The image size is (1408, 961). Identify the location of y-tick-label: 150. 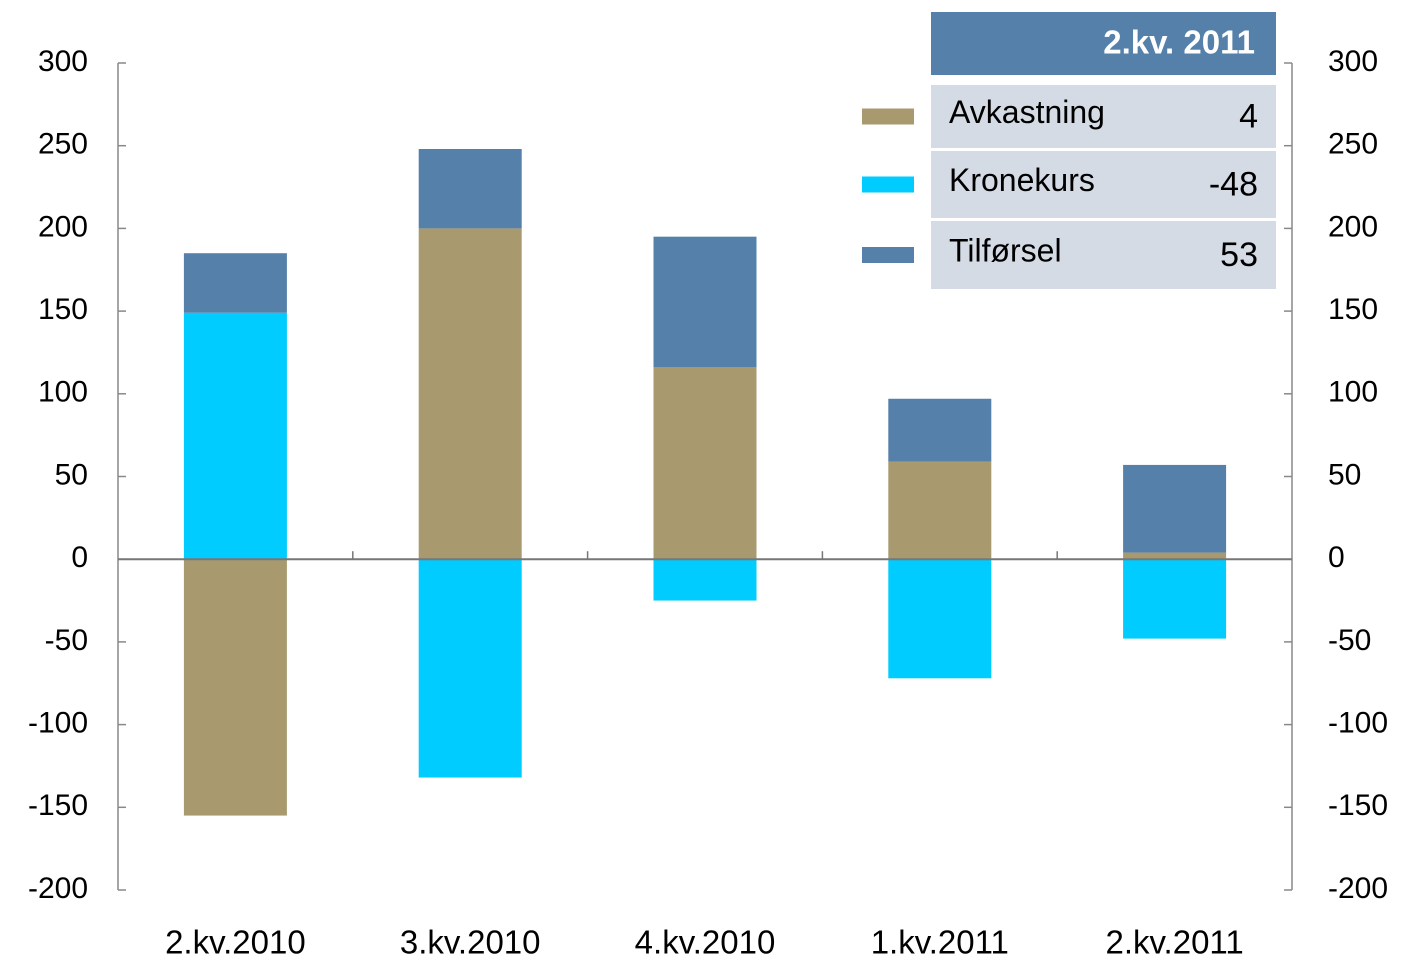
(63, 309).